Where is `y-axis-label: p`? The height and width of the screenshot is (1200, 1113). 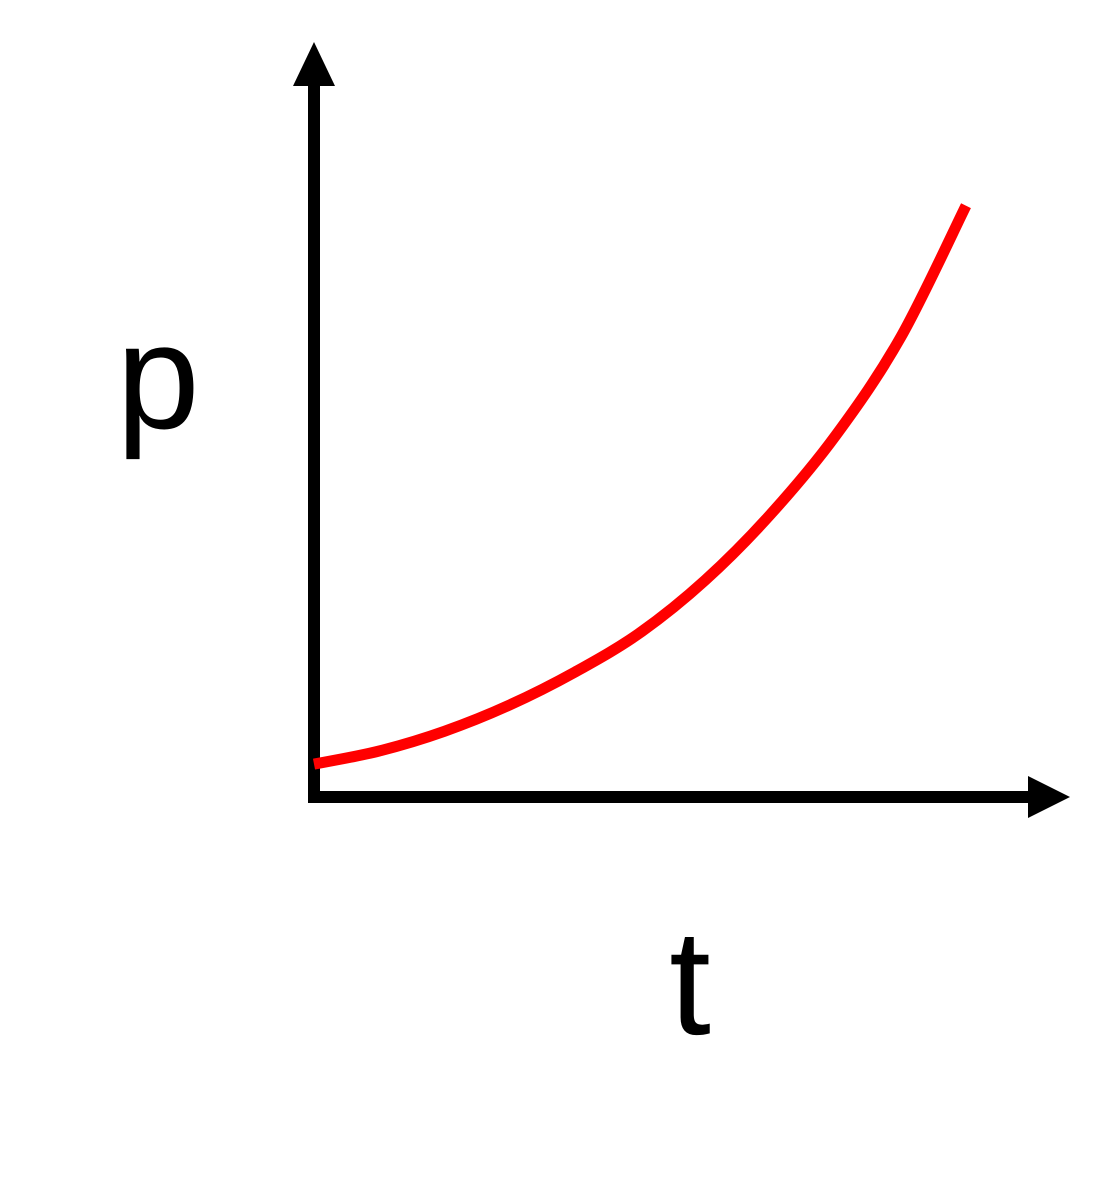 y-axis-label: p is located at coordinates (157, 376).